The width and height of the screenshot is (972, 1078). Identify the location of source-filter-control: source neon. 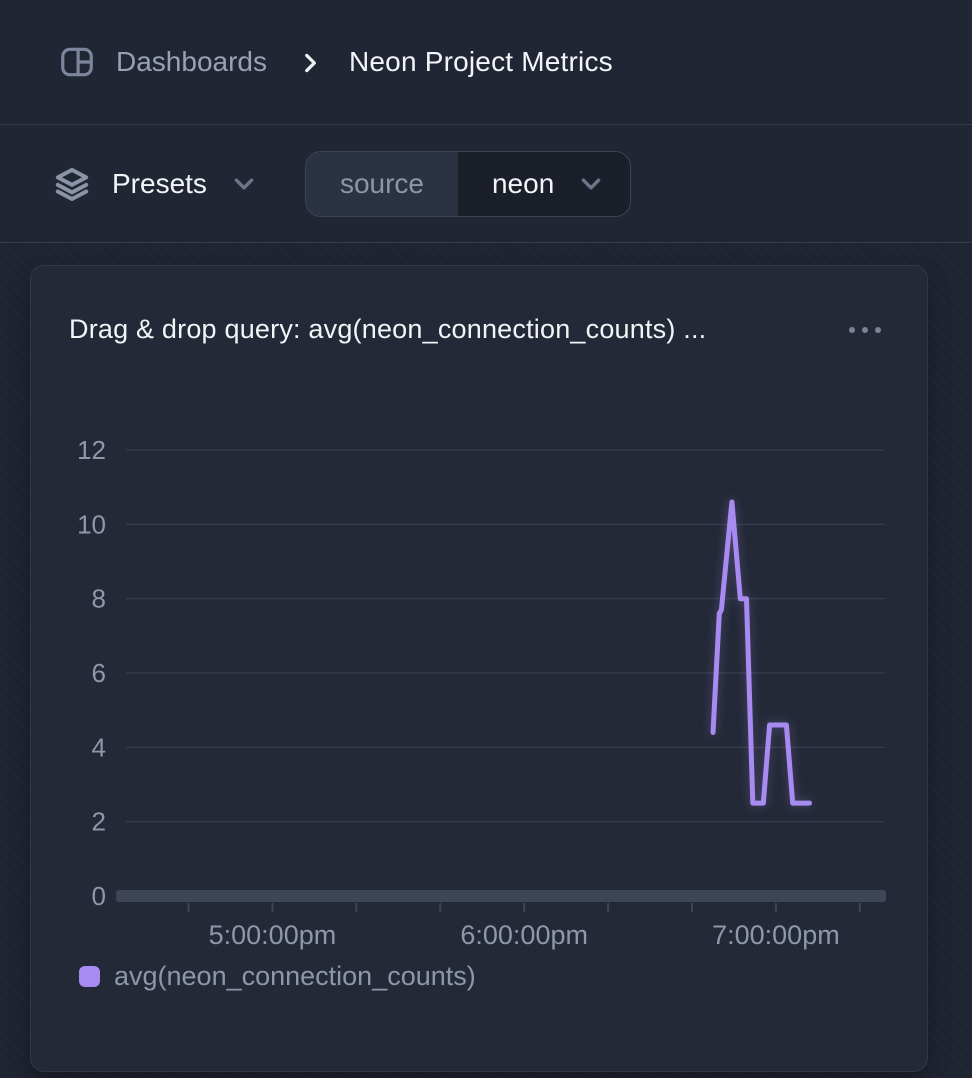
(468, 183).